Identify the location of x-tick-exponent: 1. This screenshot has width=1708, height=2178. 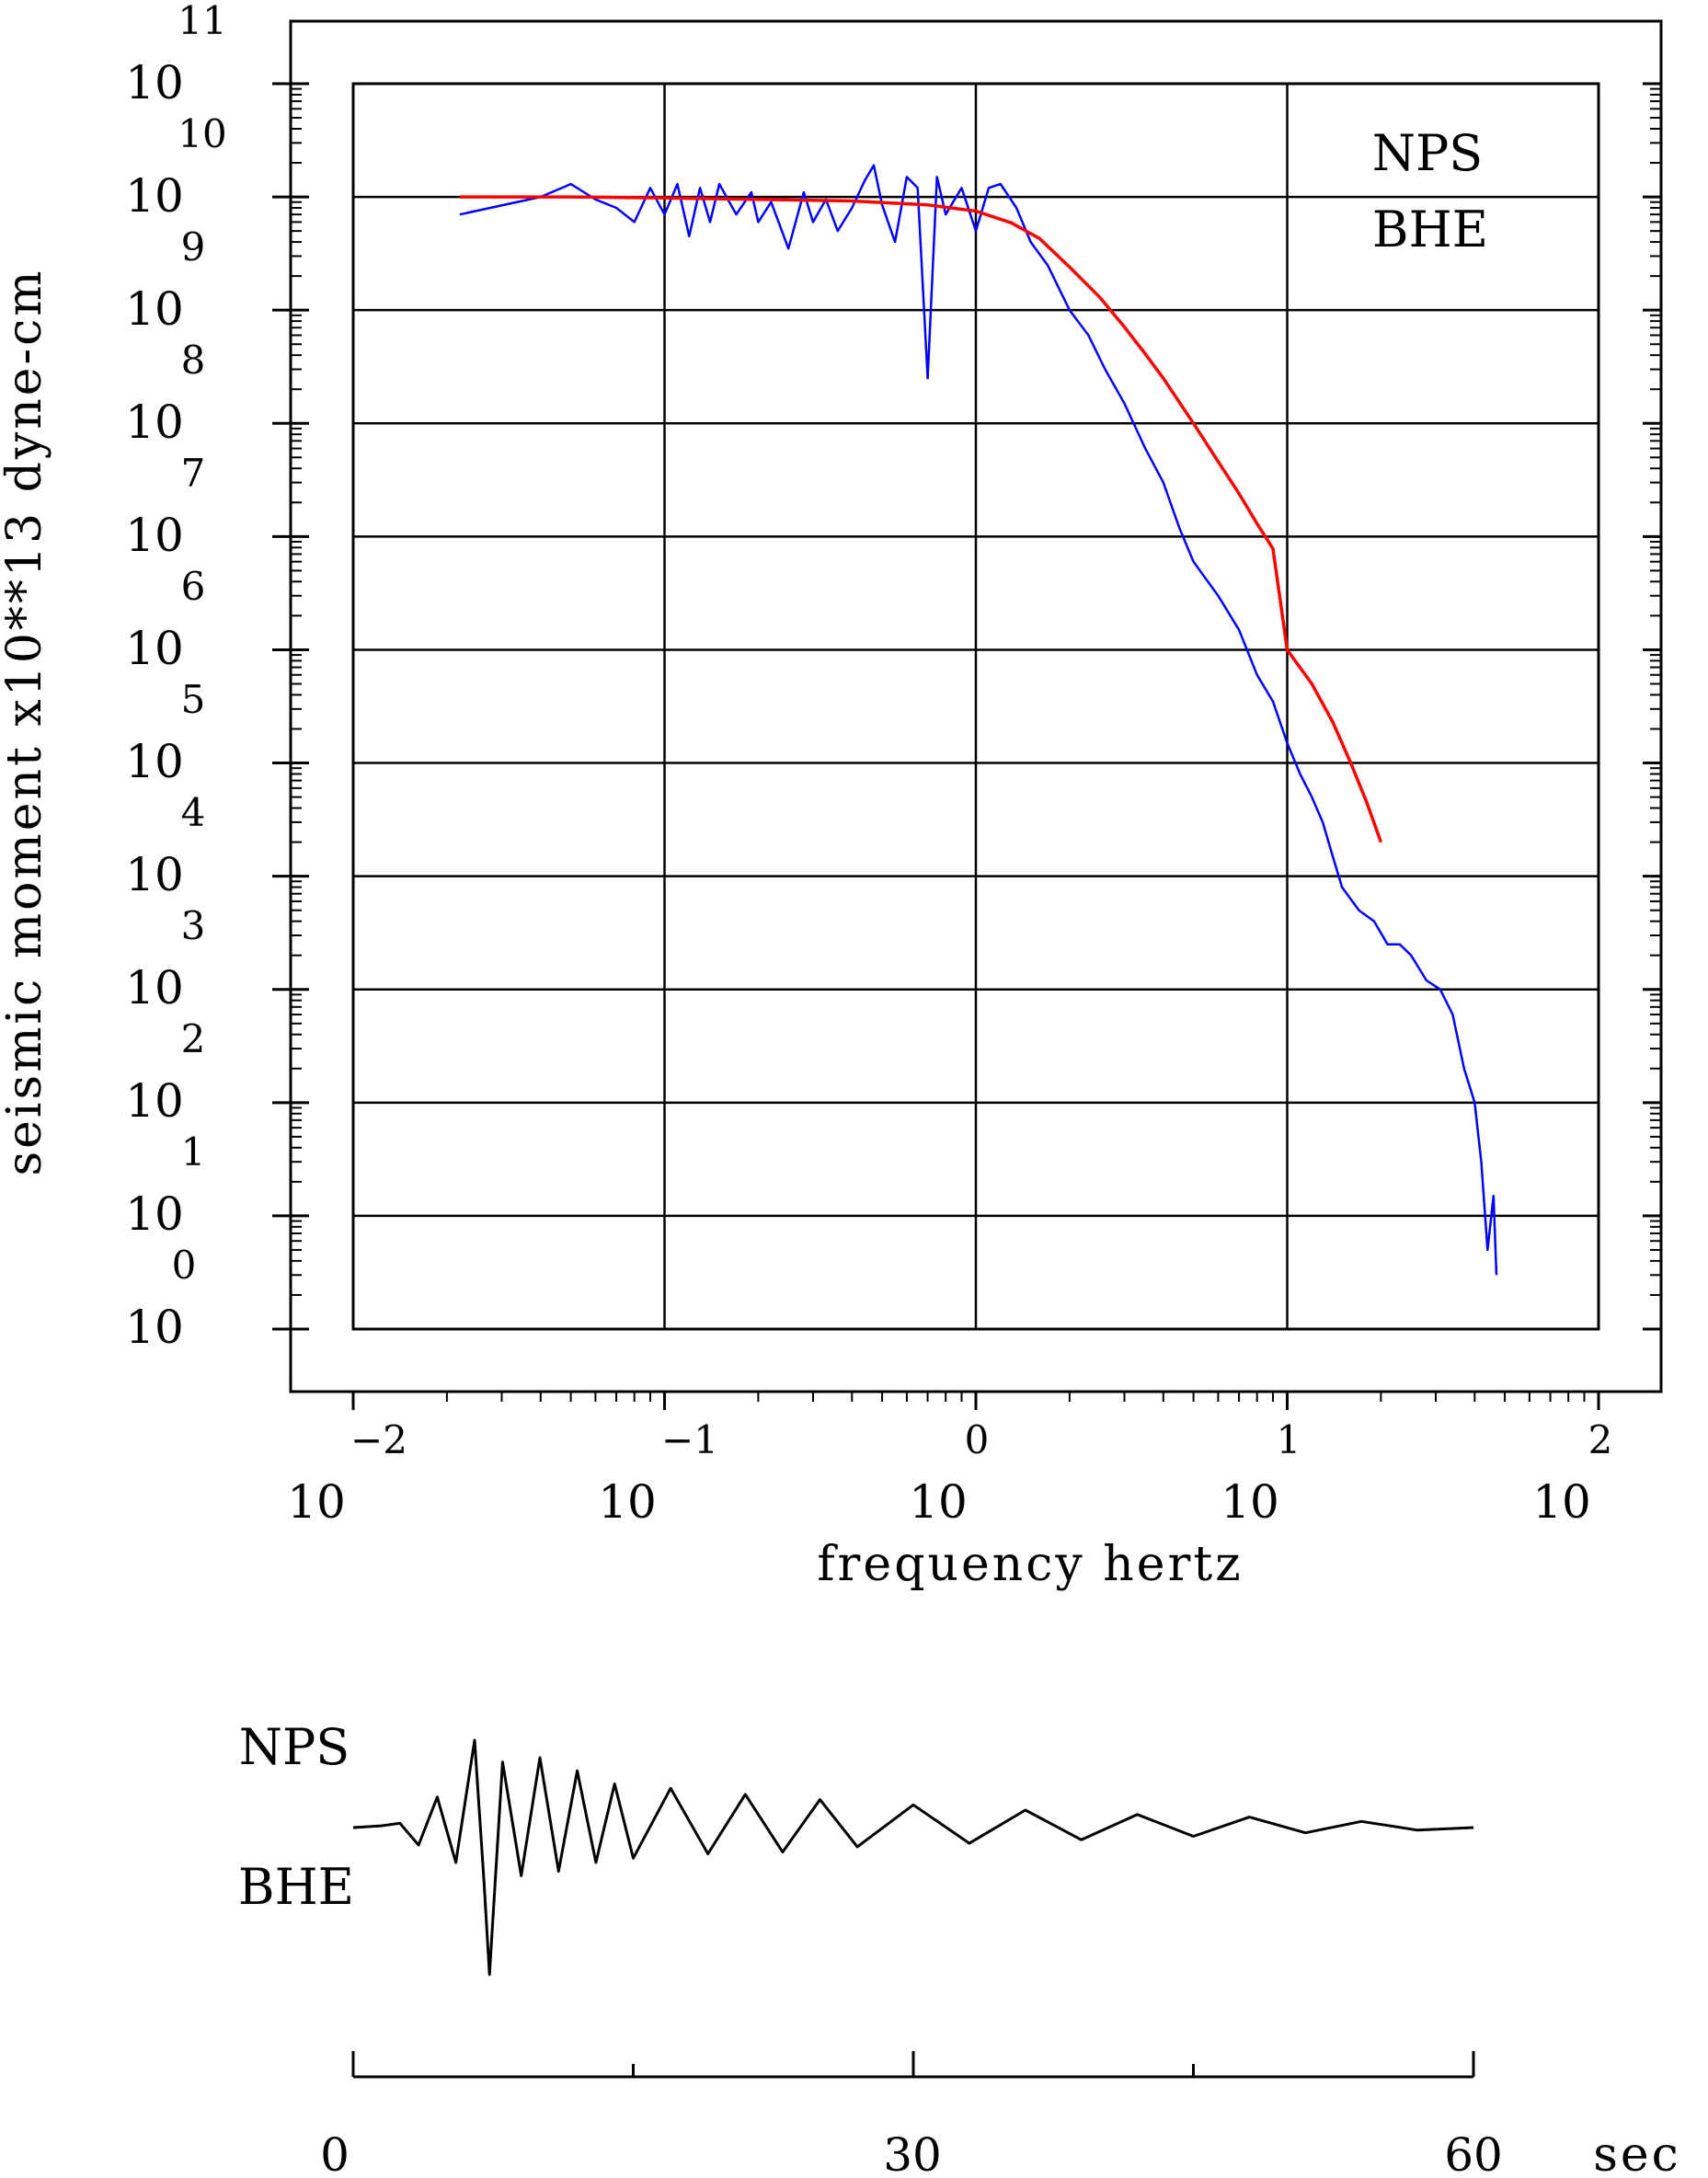
(1289, 1439).